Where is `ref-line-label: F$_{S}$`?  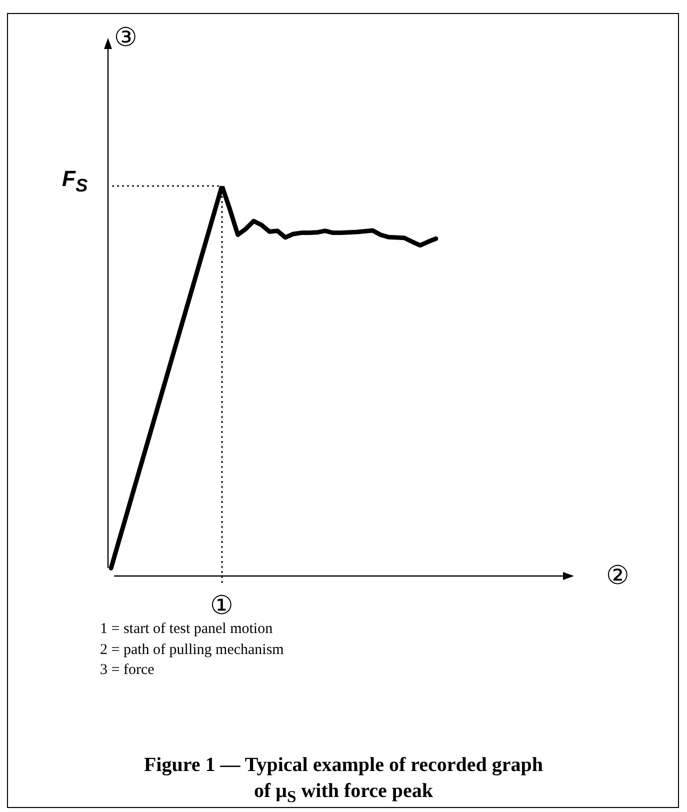 ref-line-label: F$_{S}$ is located at coordinates (75, 181).